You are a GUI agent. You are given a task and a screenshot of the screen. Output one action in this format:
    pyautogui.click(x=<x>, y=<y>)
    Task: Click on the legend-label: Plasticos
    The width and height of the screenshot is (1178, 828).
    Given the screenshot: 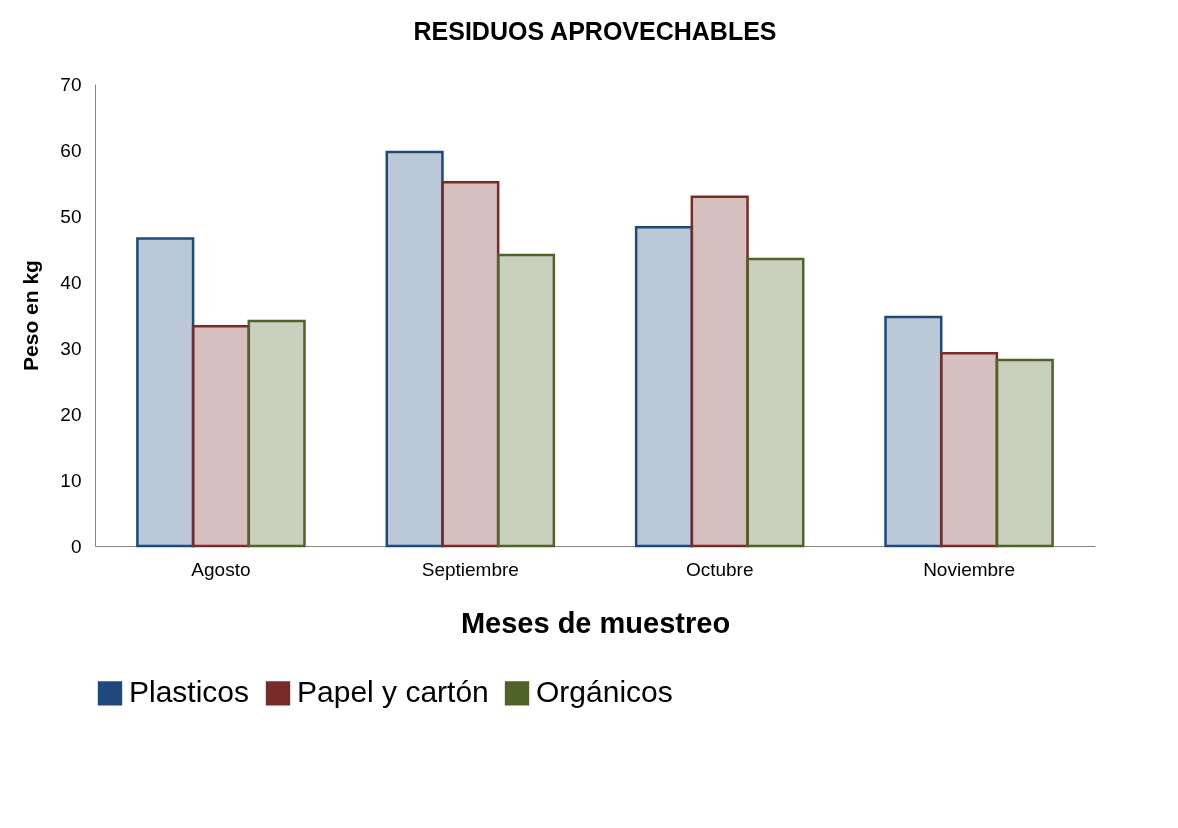 What is the action you would take?
    pyautogui.click(x=189, y=692)
    